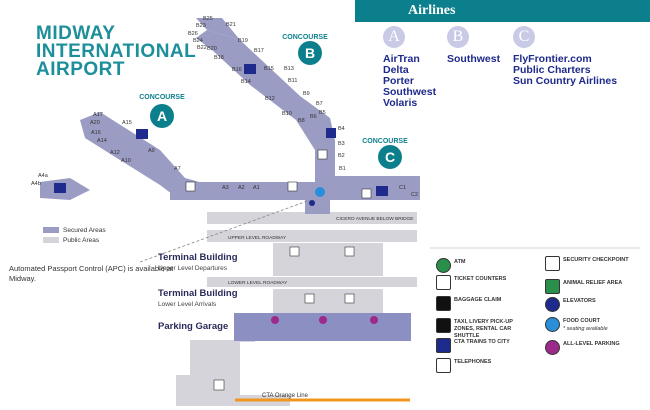  I want to click on gate-label: A10, so click(126, 161).